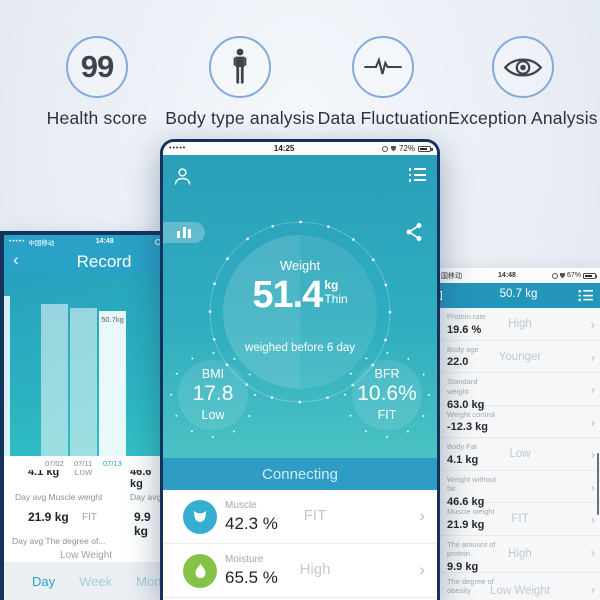  Describe the element at coordinates (300, 474) in the screenshot. I see `connecting-button: Connecting` at that location.